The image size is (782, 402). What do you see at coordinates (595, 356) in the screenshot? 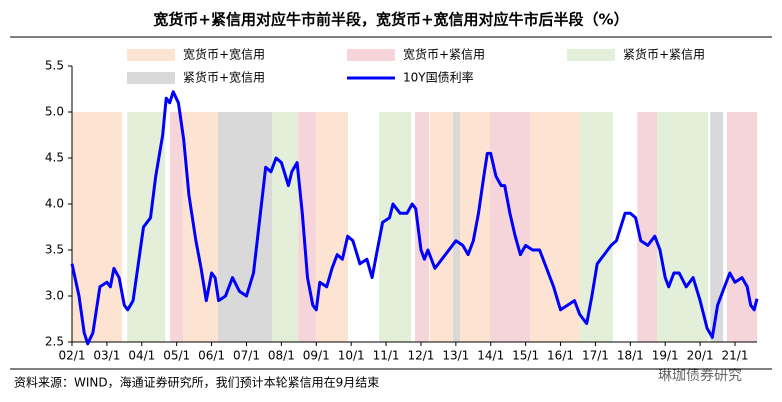
I see `x-tick-label: 17/1` at bounding box center [595, 356].